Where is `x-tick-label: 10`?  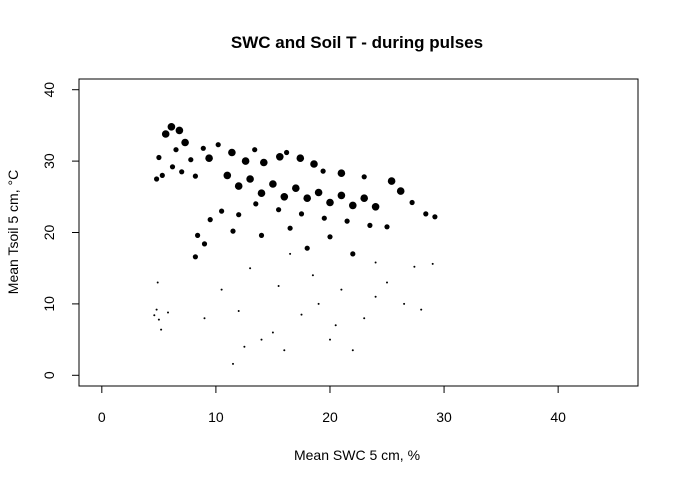
x-tick-label: 10 is located at coordinates (216, 417).